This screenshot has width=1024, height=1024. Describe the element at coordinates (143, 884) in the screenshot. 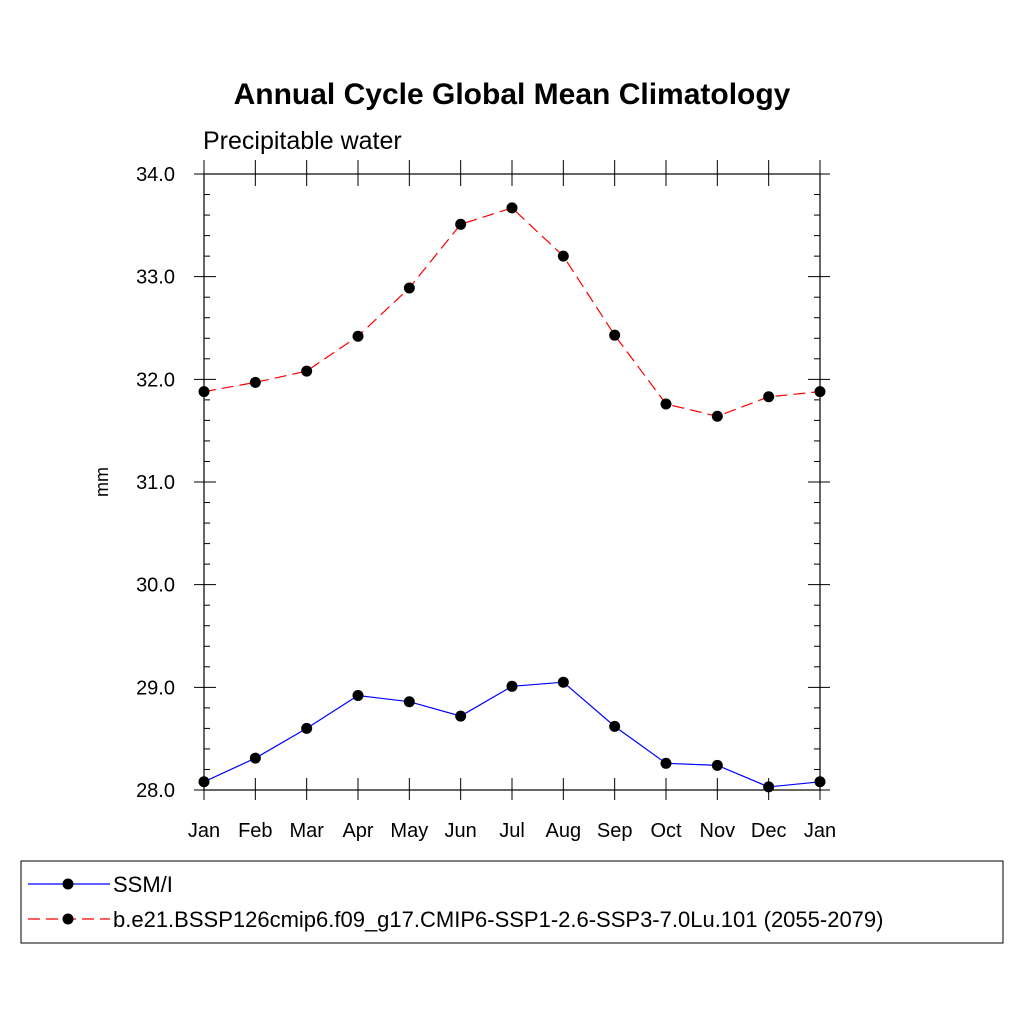

I see `legend-label-1: SSM/I` at that location.